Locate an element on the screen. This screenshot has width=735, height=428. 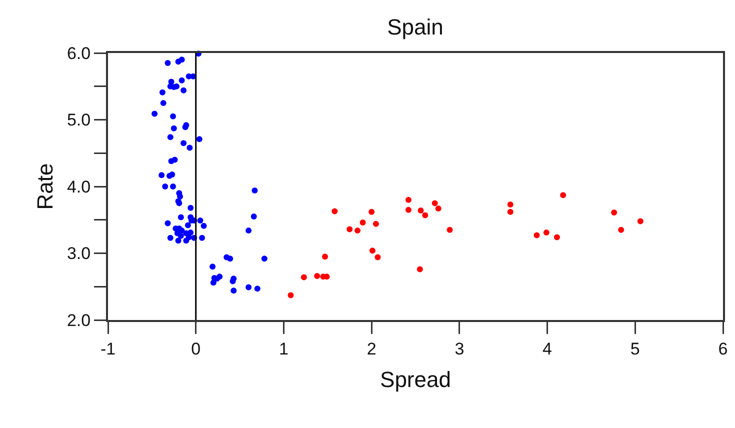
y-tick-label: 4.0 is located at coordinates (78, 186).